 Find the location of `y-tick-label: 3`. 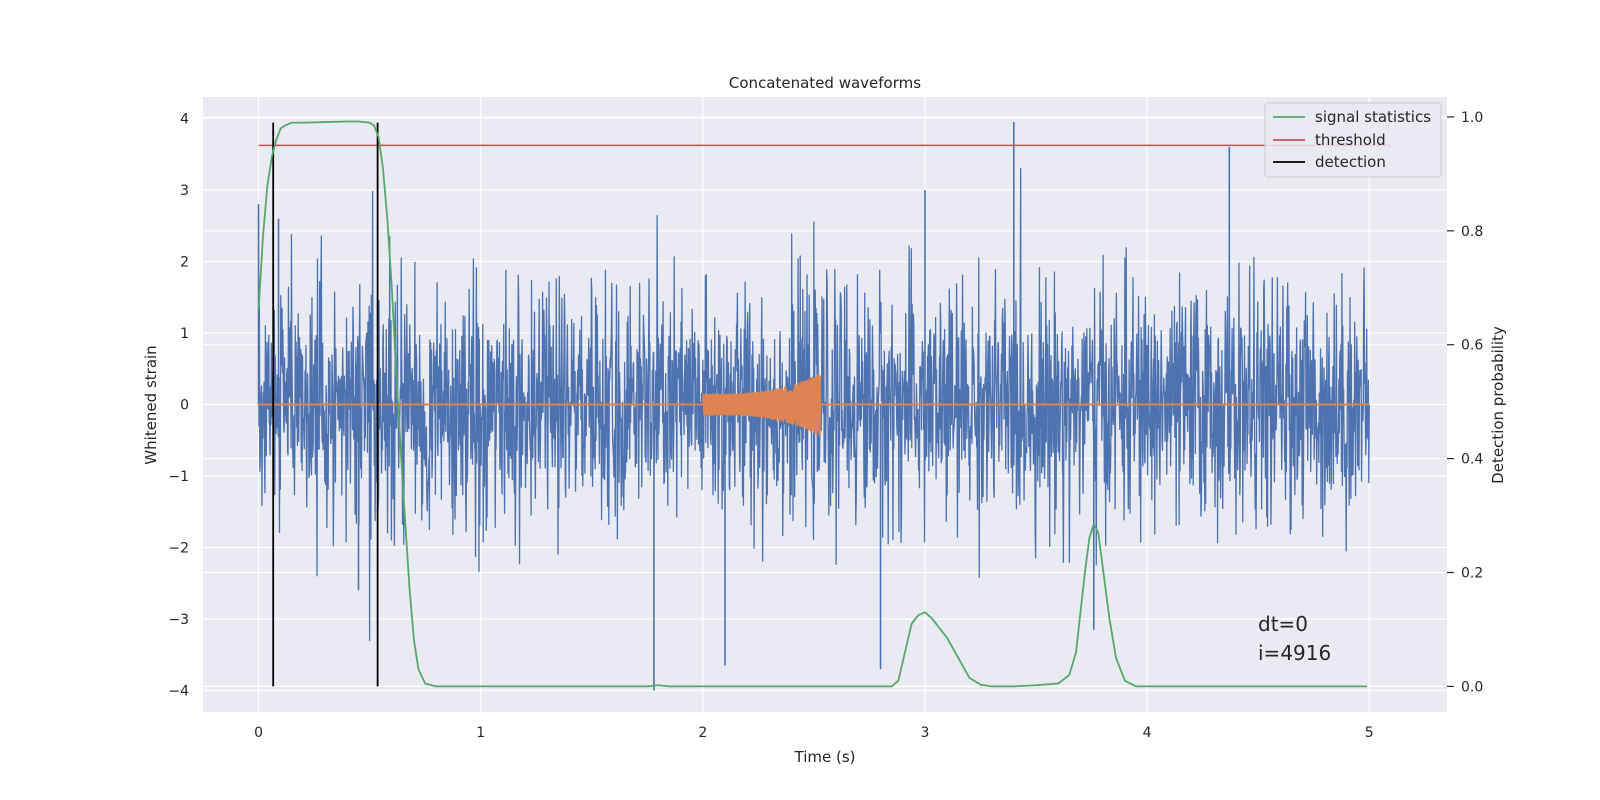

y-tick-label: 3 is located at coordinates (184, 191).